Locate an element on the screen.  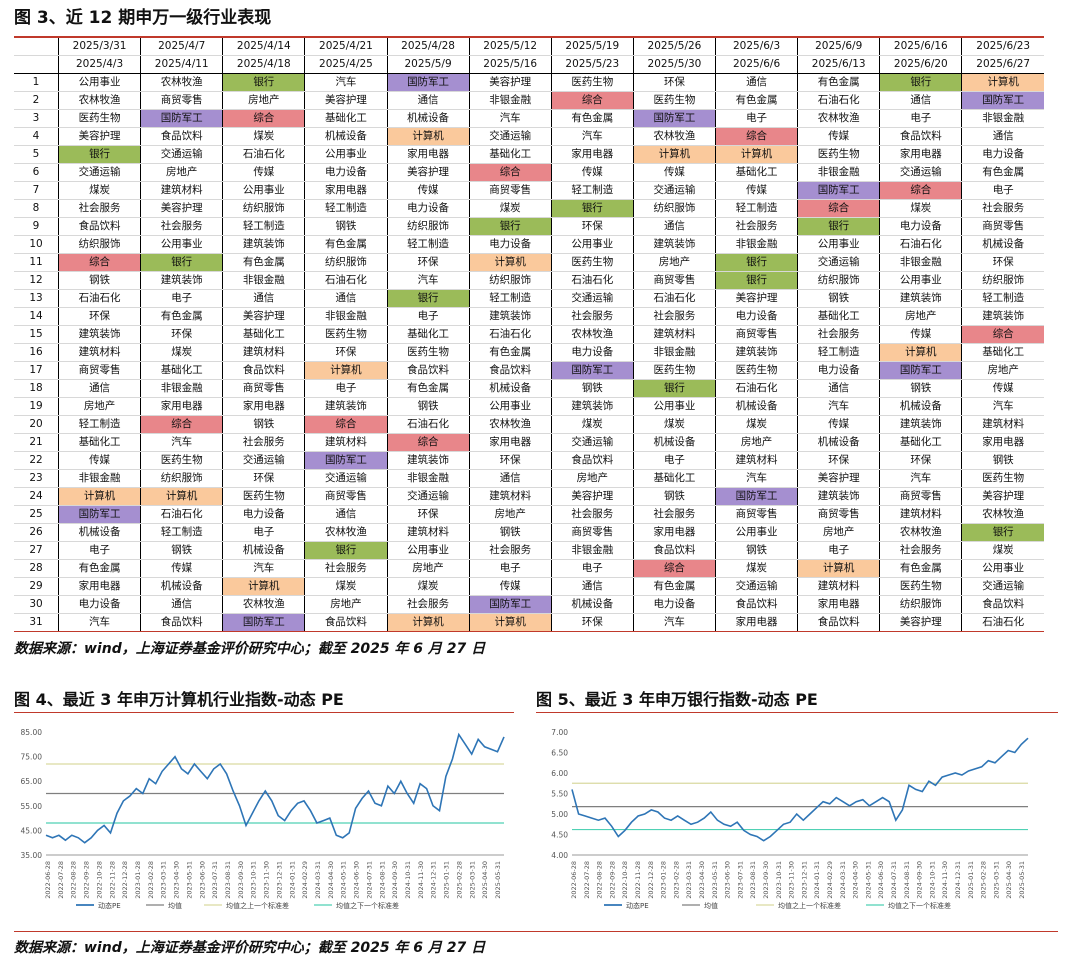
legend-label: 均值之下一个标准差 is located at coordinates (919, 905).